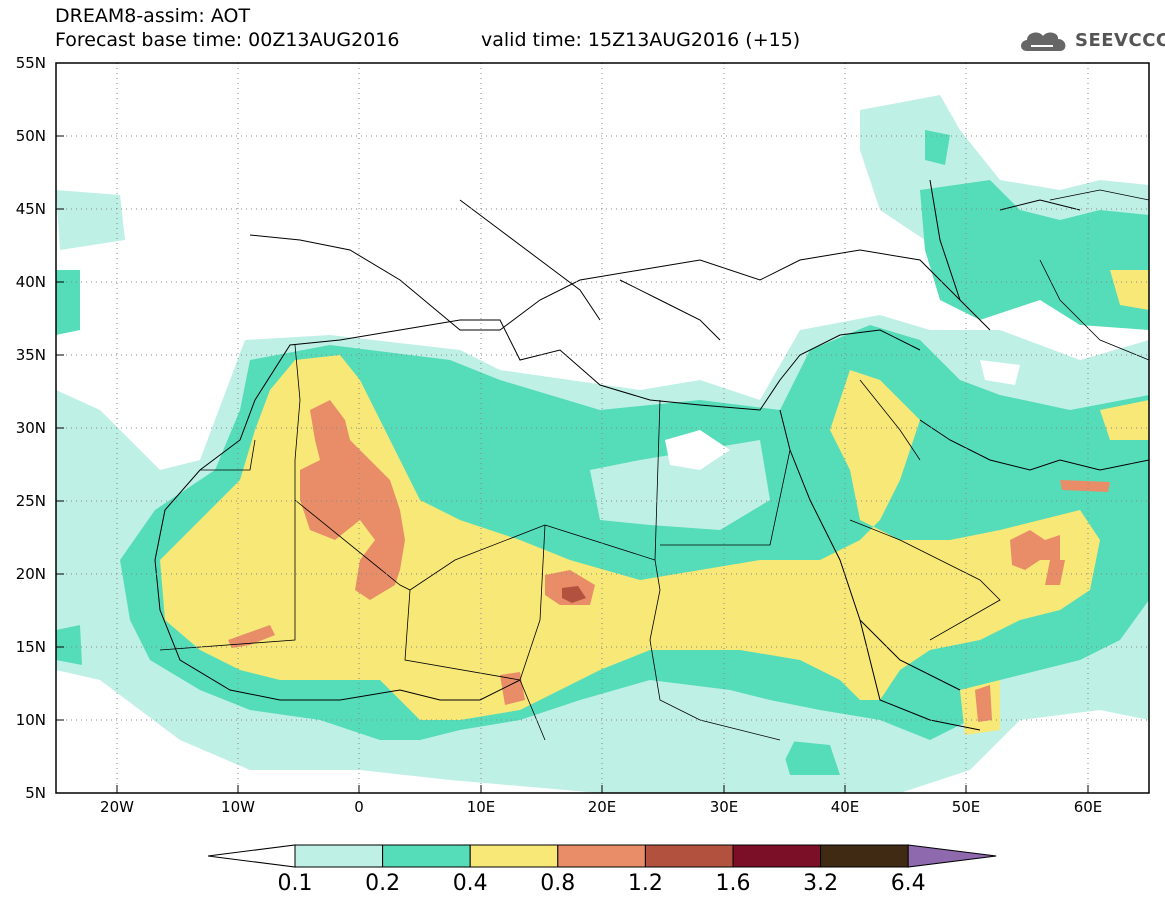 This screenshot has width=1165, height=905. What do you see at coordinates (1088, 807) in the screenshot?
I see `lon-label: 60E` at bounding box center [1088, 807].